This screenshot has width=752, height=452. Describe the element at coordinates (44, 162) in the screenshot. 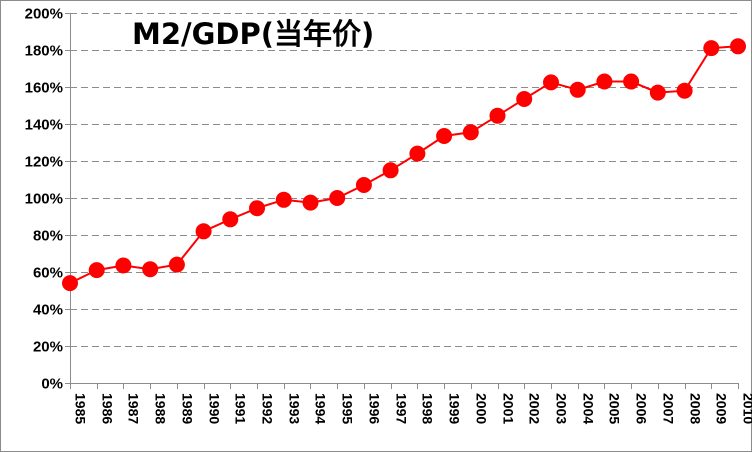

I see `y-tick-label: 120%` at that location.